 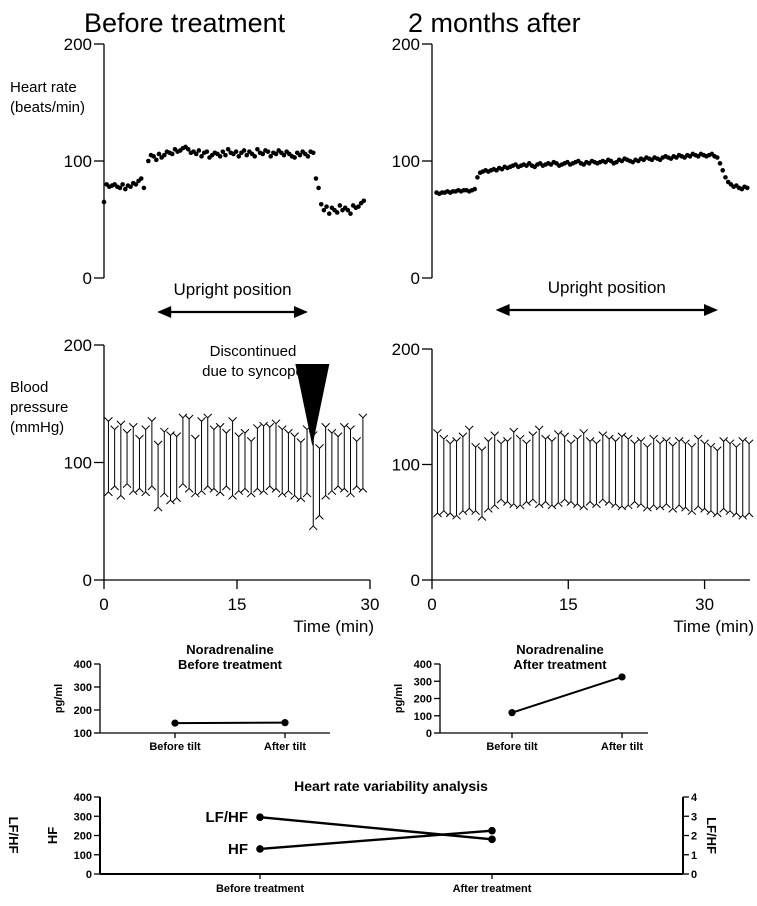 I want to click on bp-before-syncope-label: due to syncope, so click(x=253, y=371).